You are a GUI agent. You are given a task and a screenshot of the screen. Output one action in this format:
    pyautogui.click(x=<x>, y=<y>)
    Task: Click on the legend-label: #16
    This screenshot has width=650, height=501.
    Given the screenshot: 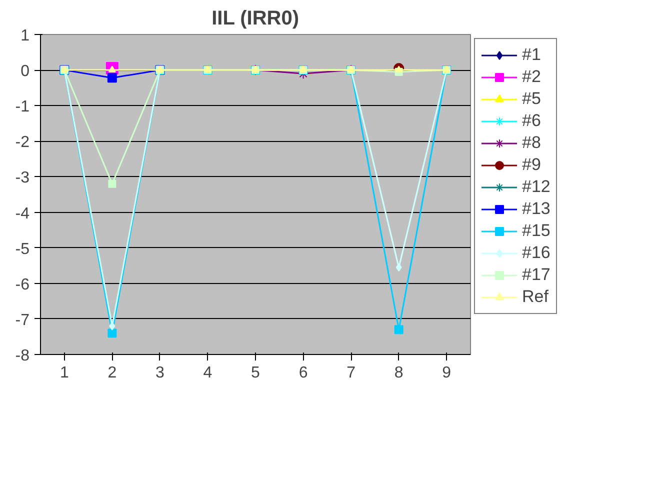 What is the action you would take?
    pyautogui.click(x=536, y=253)
    